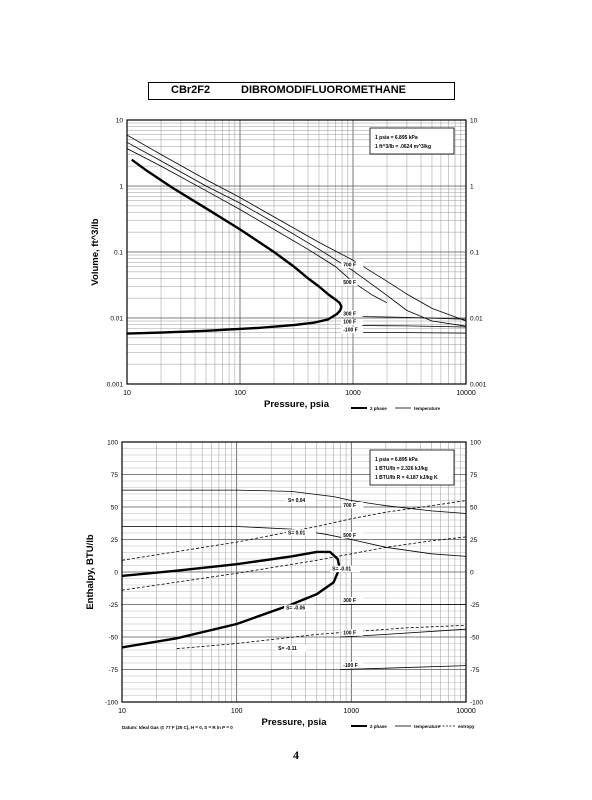 The image size is (592, 800). What do you see at coordinates (240, 393) in the screenshot?
I see `chart1-x-tick-label: 100` at bounding box center [240, 393].